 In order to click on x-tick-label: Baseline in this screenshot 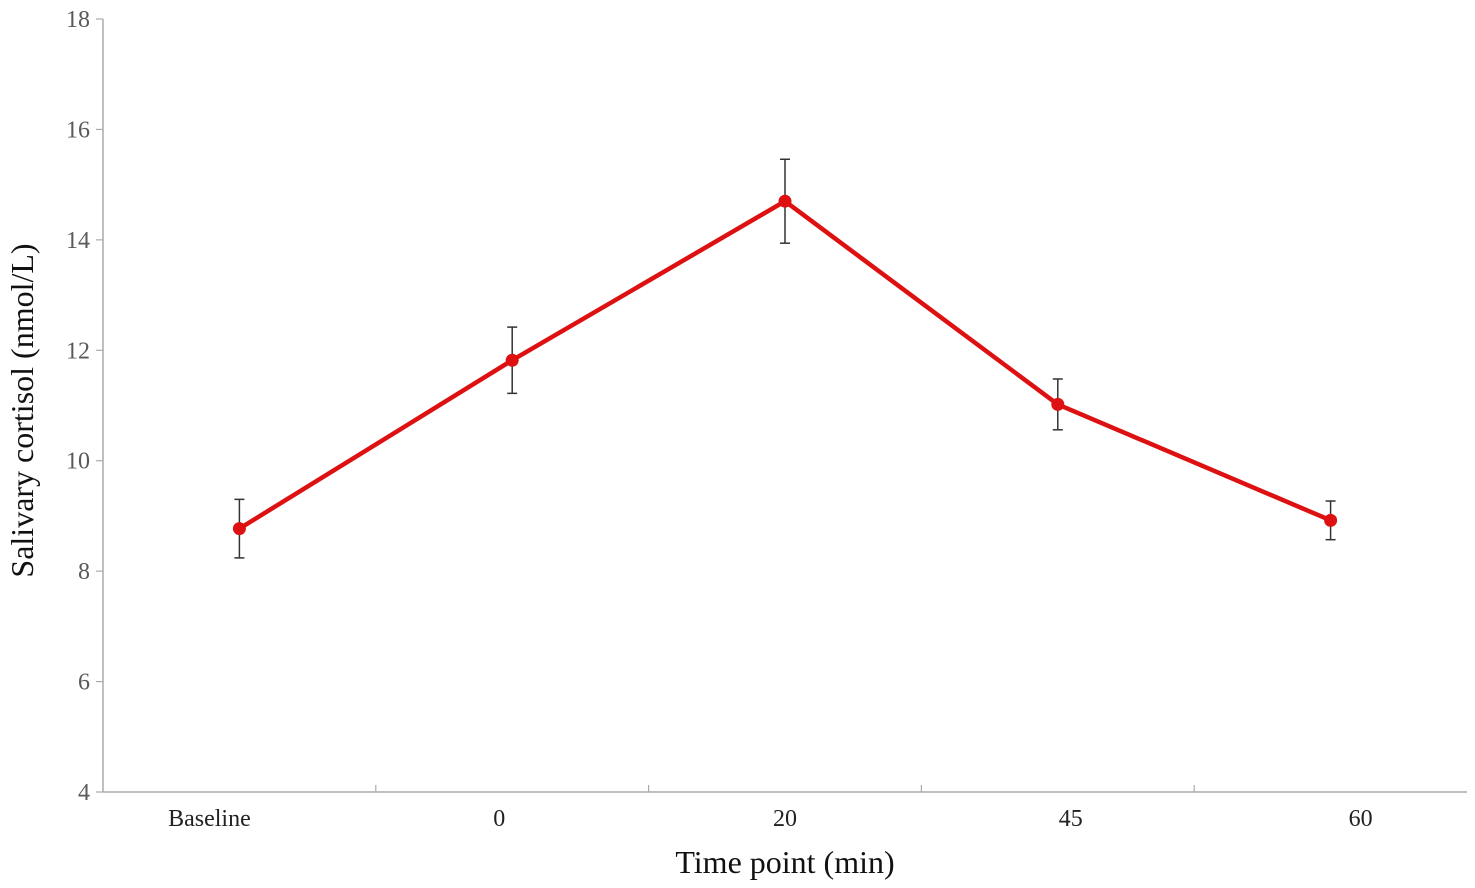, I will do `click(209, 819)`.